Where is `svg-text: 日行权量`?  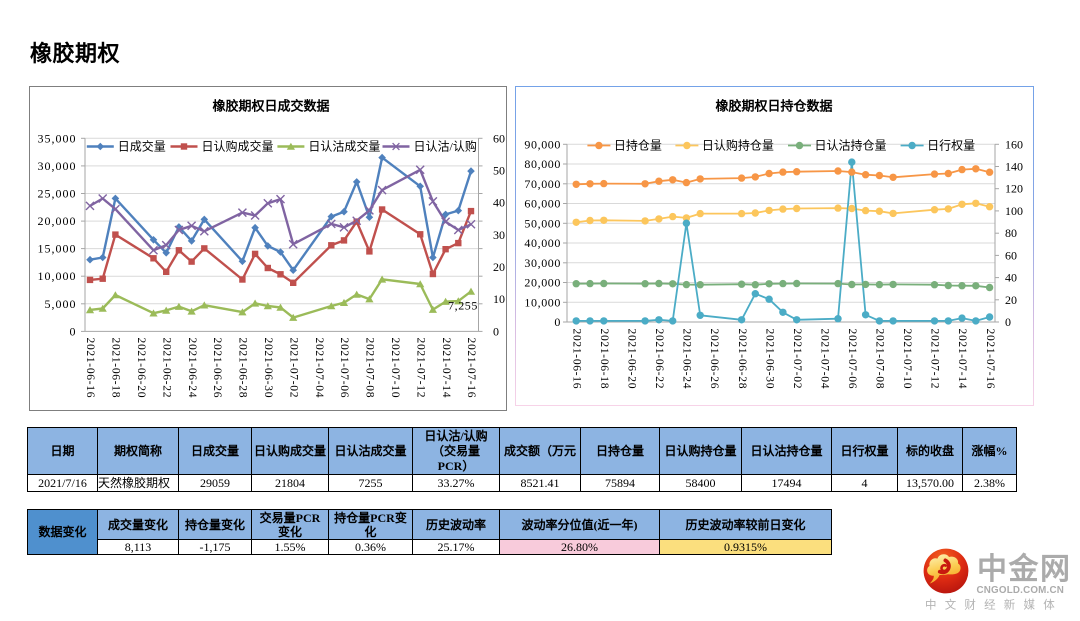
svg-text: 日行权量 is located at coordinates (951, 146).